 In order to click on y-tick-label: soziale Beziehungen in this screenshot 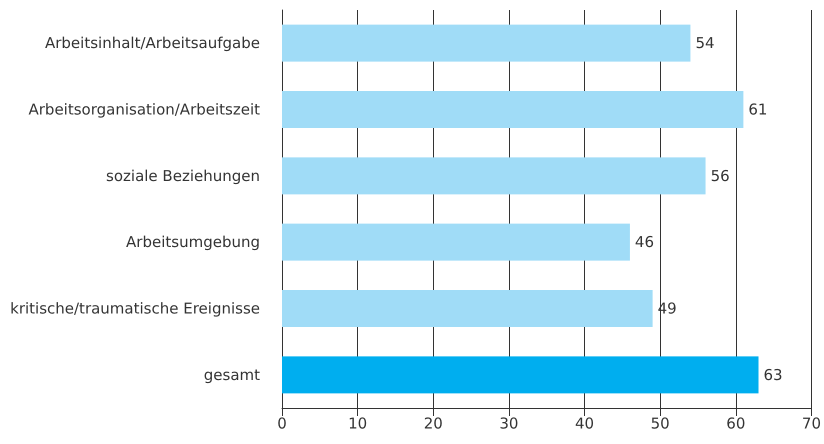, I will do `click(183, 175)`.